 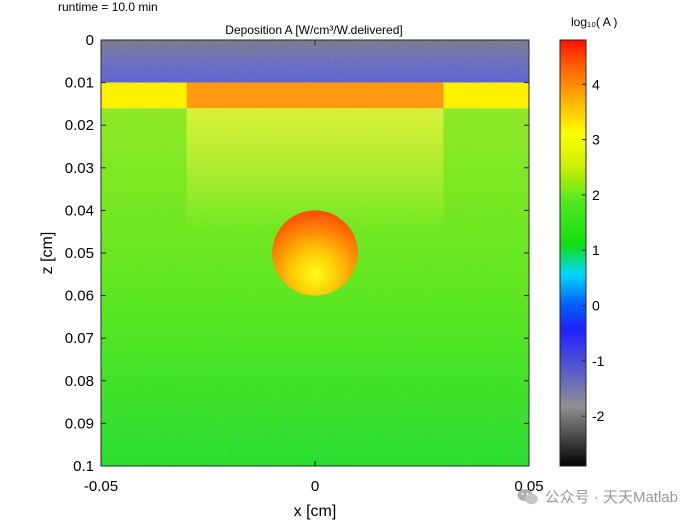 What do you see at coordinates (79, 423) in the screenshot?
I see `y-tick-label: 0.09` at bounding box center [79, 423].